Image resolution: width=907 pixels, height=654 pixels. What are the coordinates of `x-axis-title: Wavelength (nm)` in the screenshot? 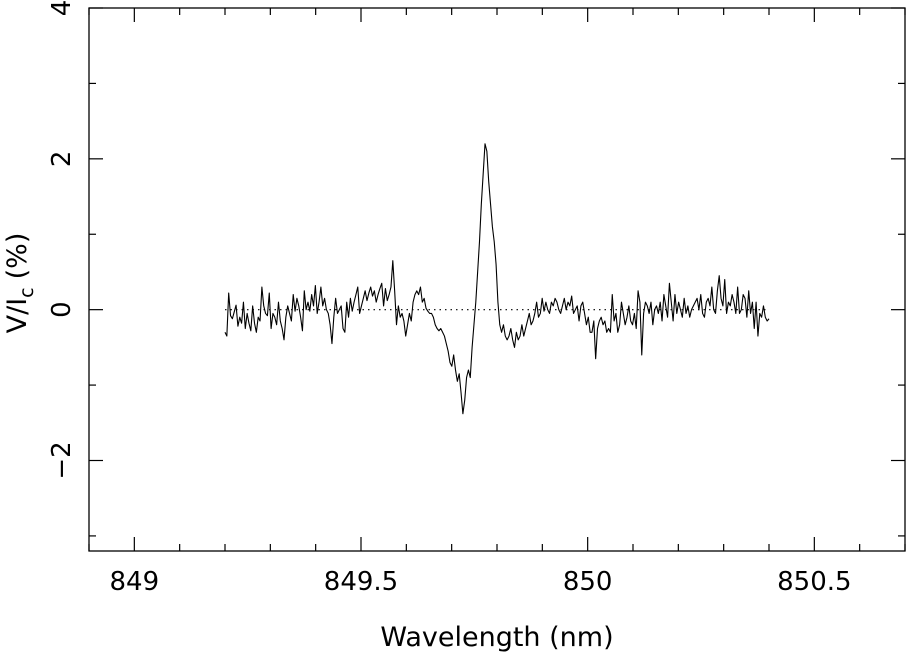 It's located at (496, 637).